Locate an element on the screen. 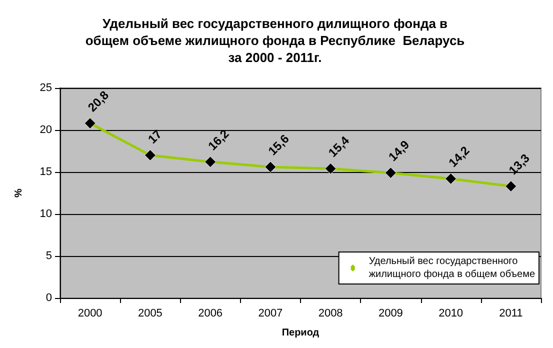 Image resolution: width=553 pixels, height=348 pixels. x-tick-label: 2010 is located at coordinates (451, 314).